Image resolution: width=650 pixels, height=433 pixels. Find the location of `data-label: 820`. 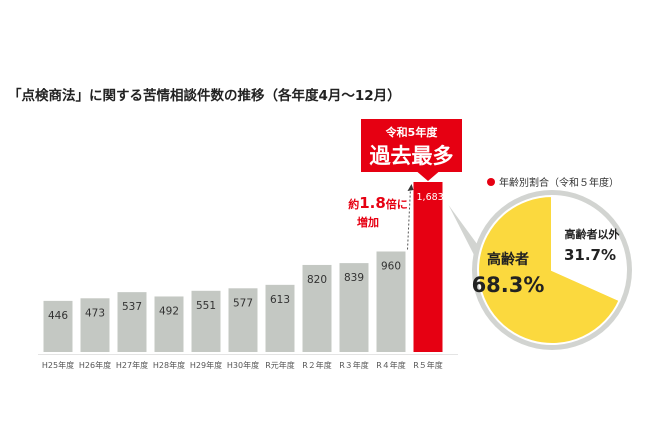

data-label: 820 is located at coordinates (317, 280).